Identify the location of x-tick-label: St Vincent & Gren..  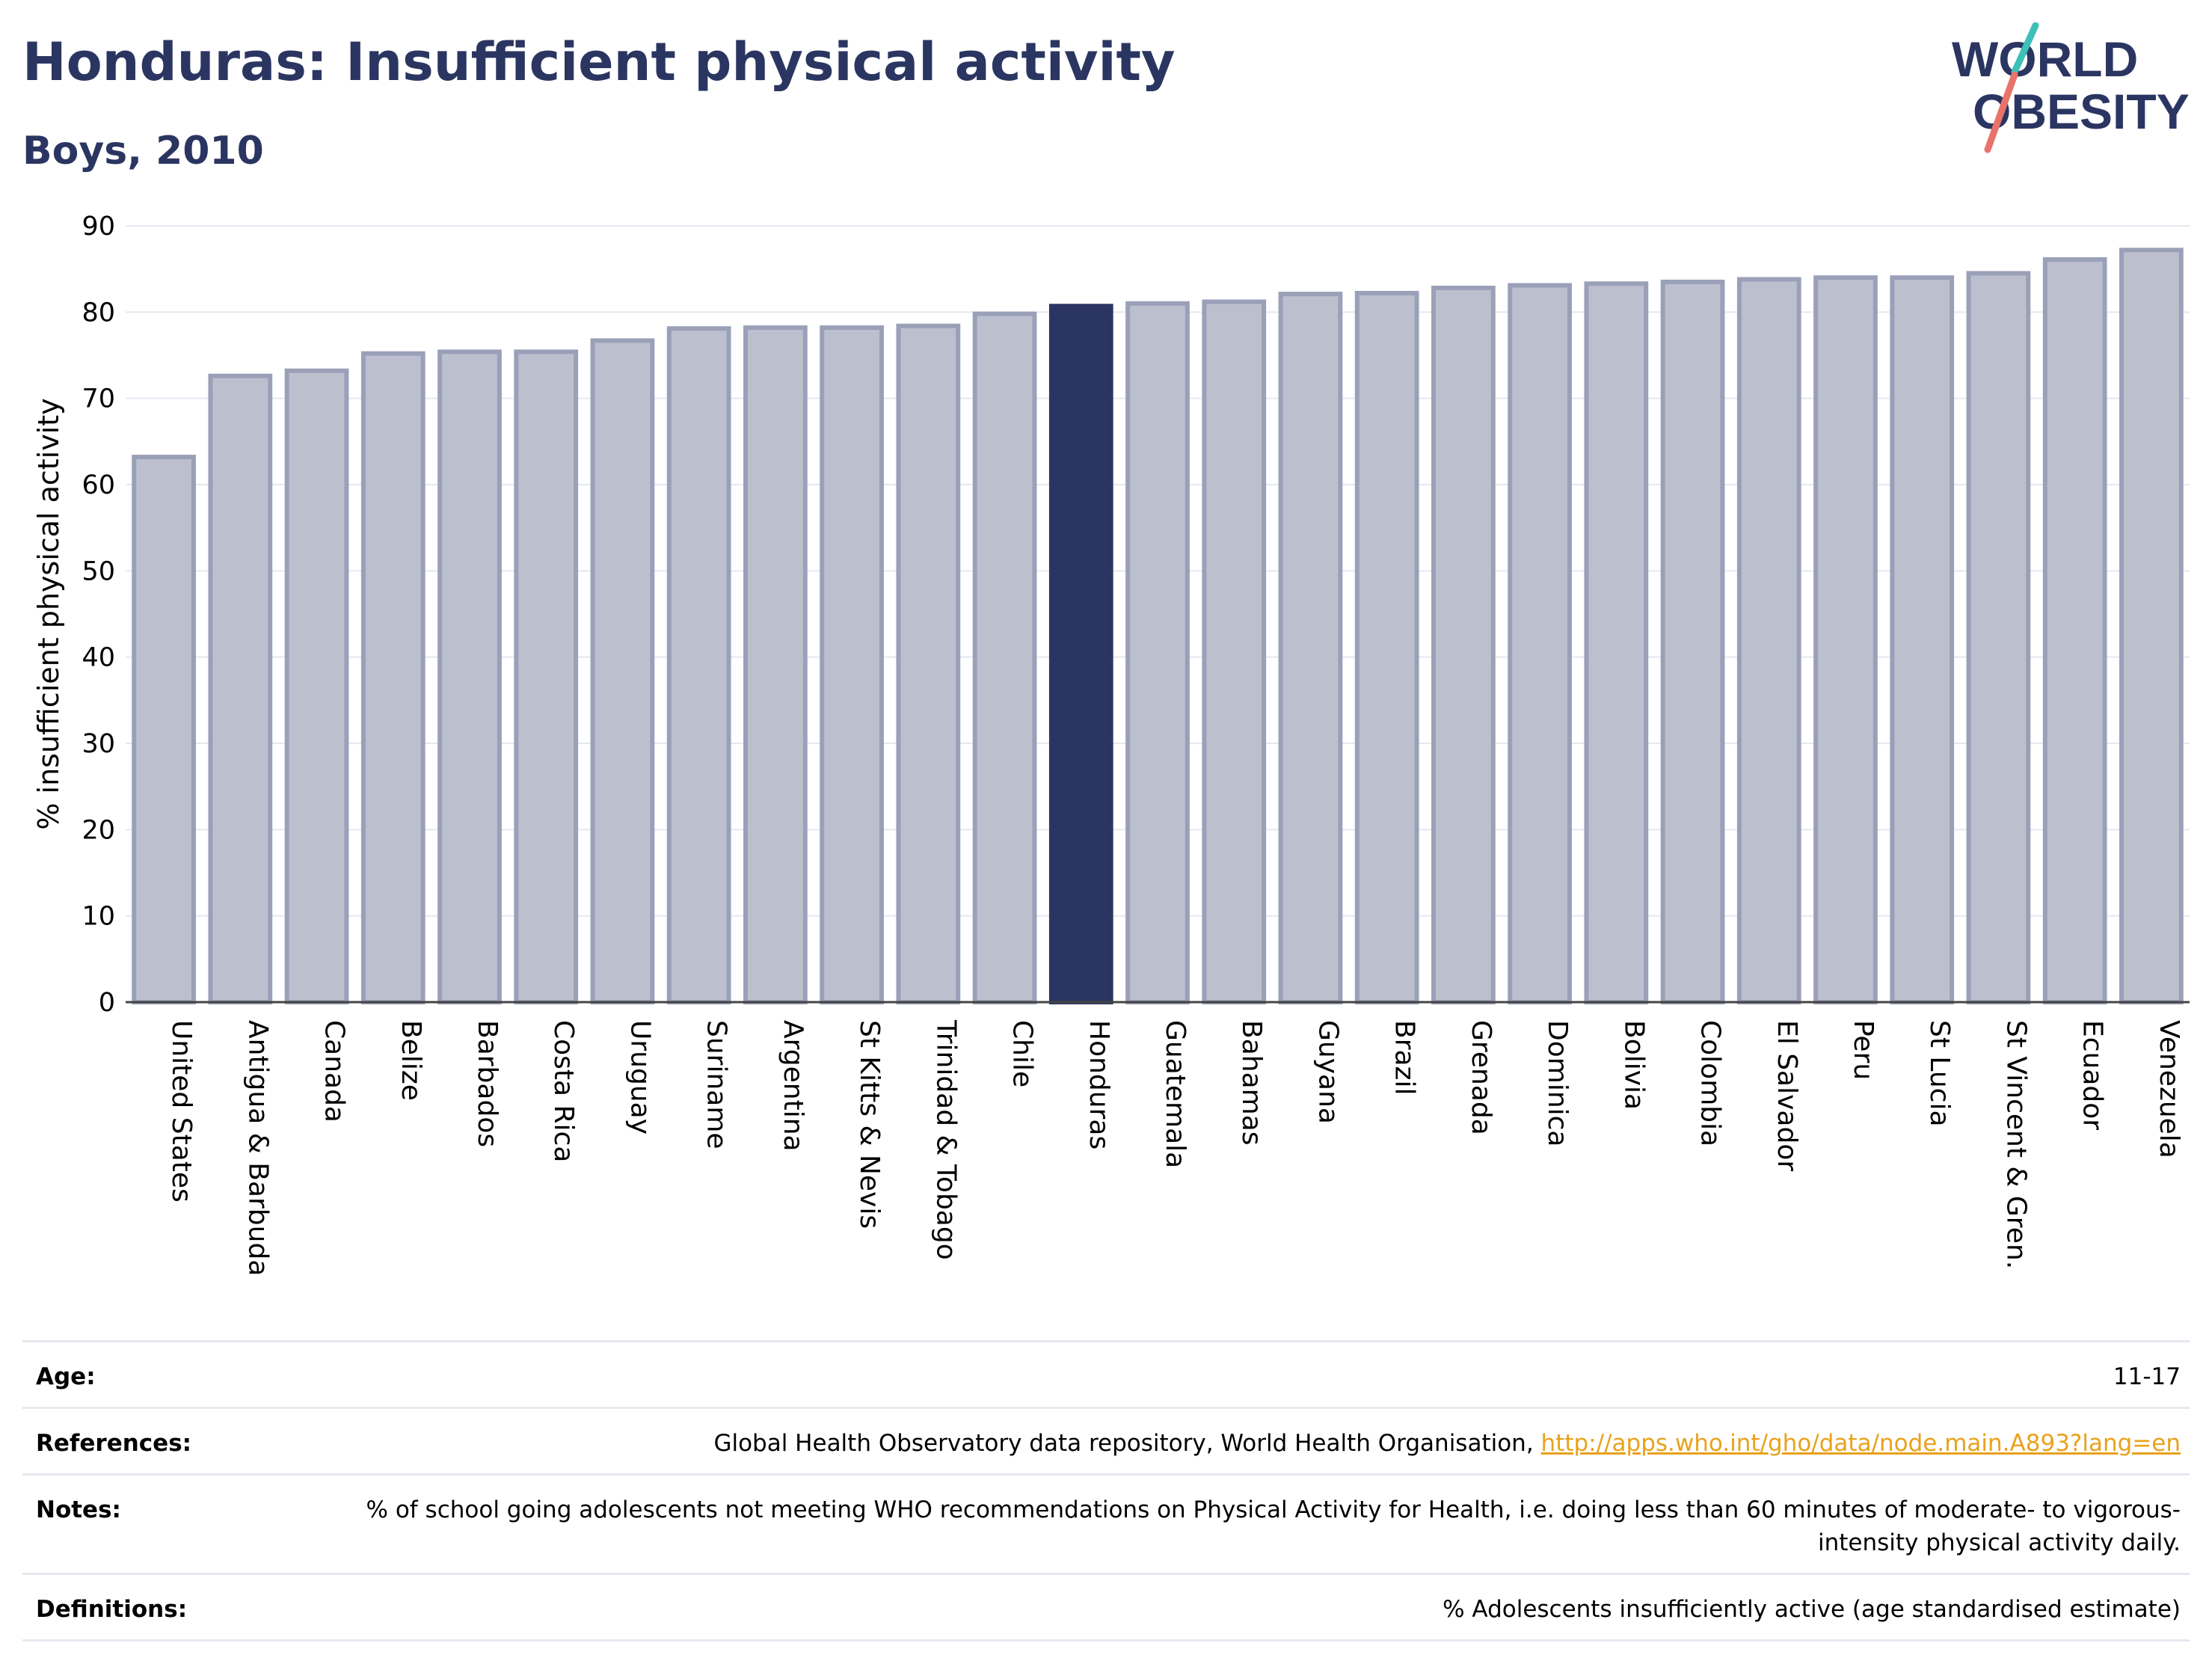
(2015, 1144).